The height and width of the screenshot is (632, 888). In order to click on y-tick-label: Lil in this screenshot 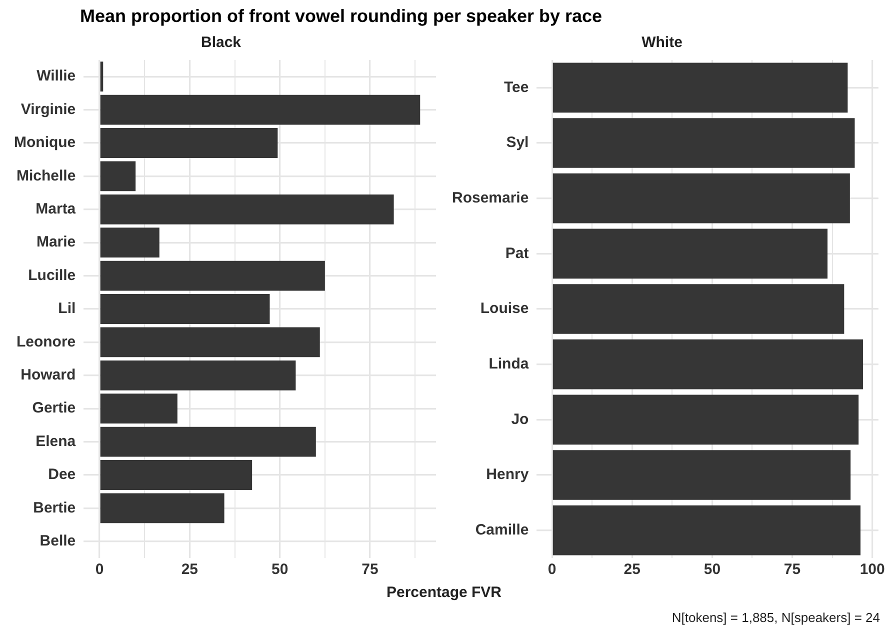, I will do `click(67, 309)`.